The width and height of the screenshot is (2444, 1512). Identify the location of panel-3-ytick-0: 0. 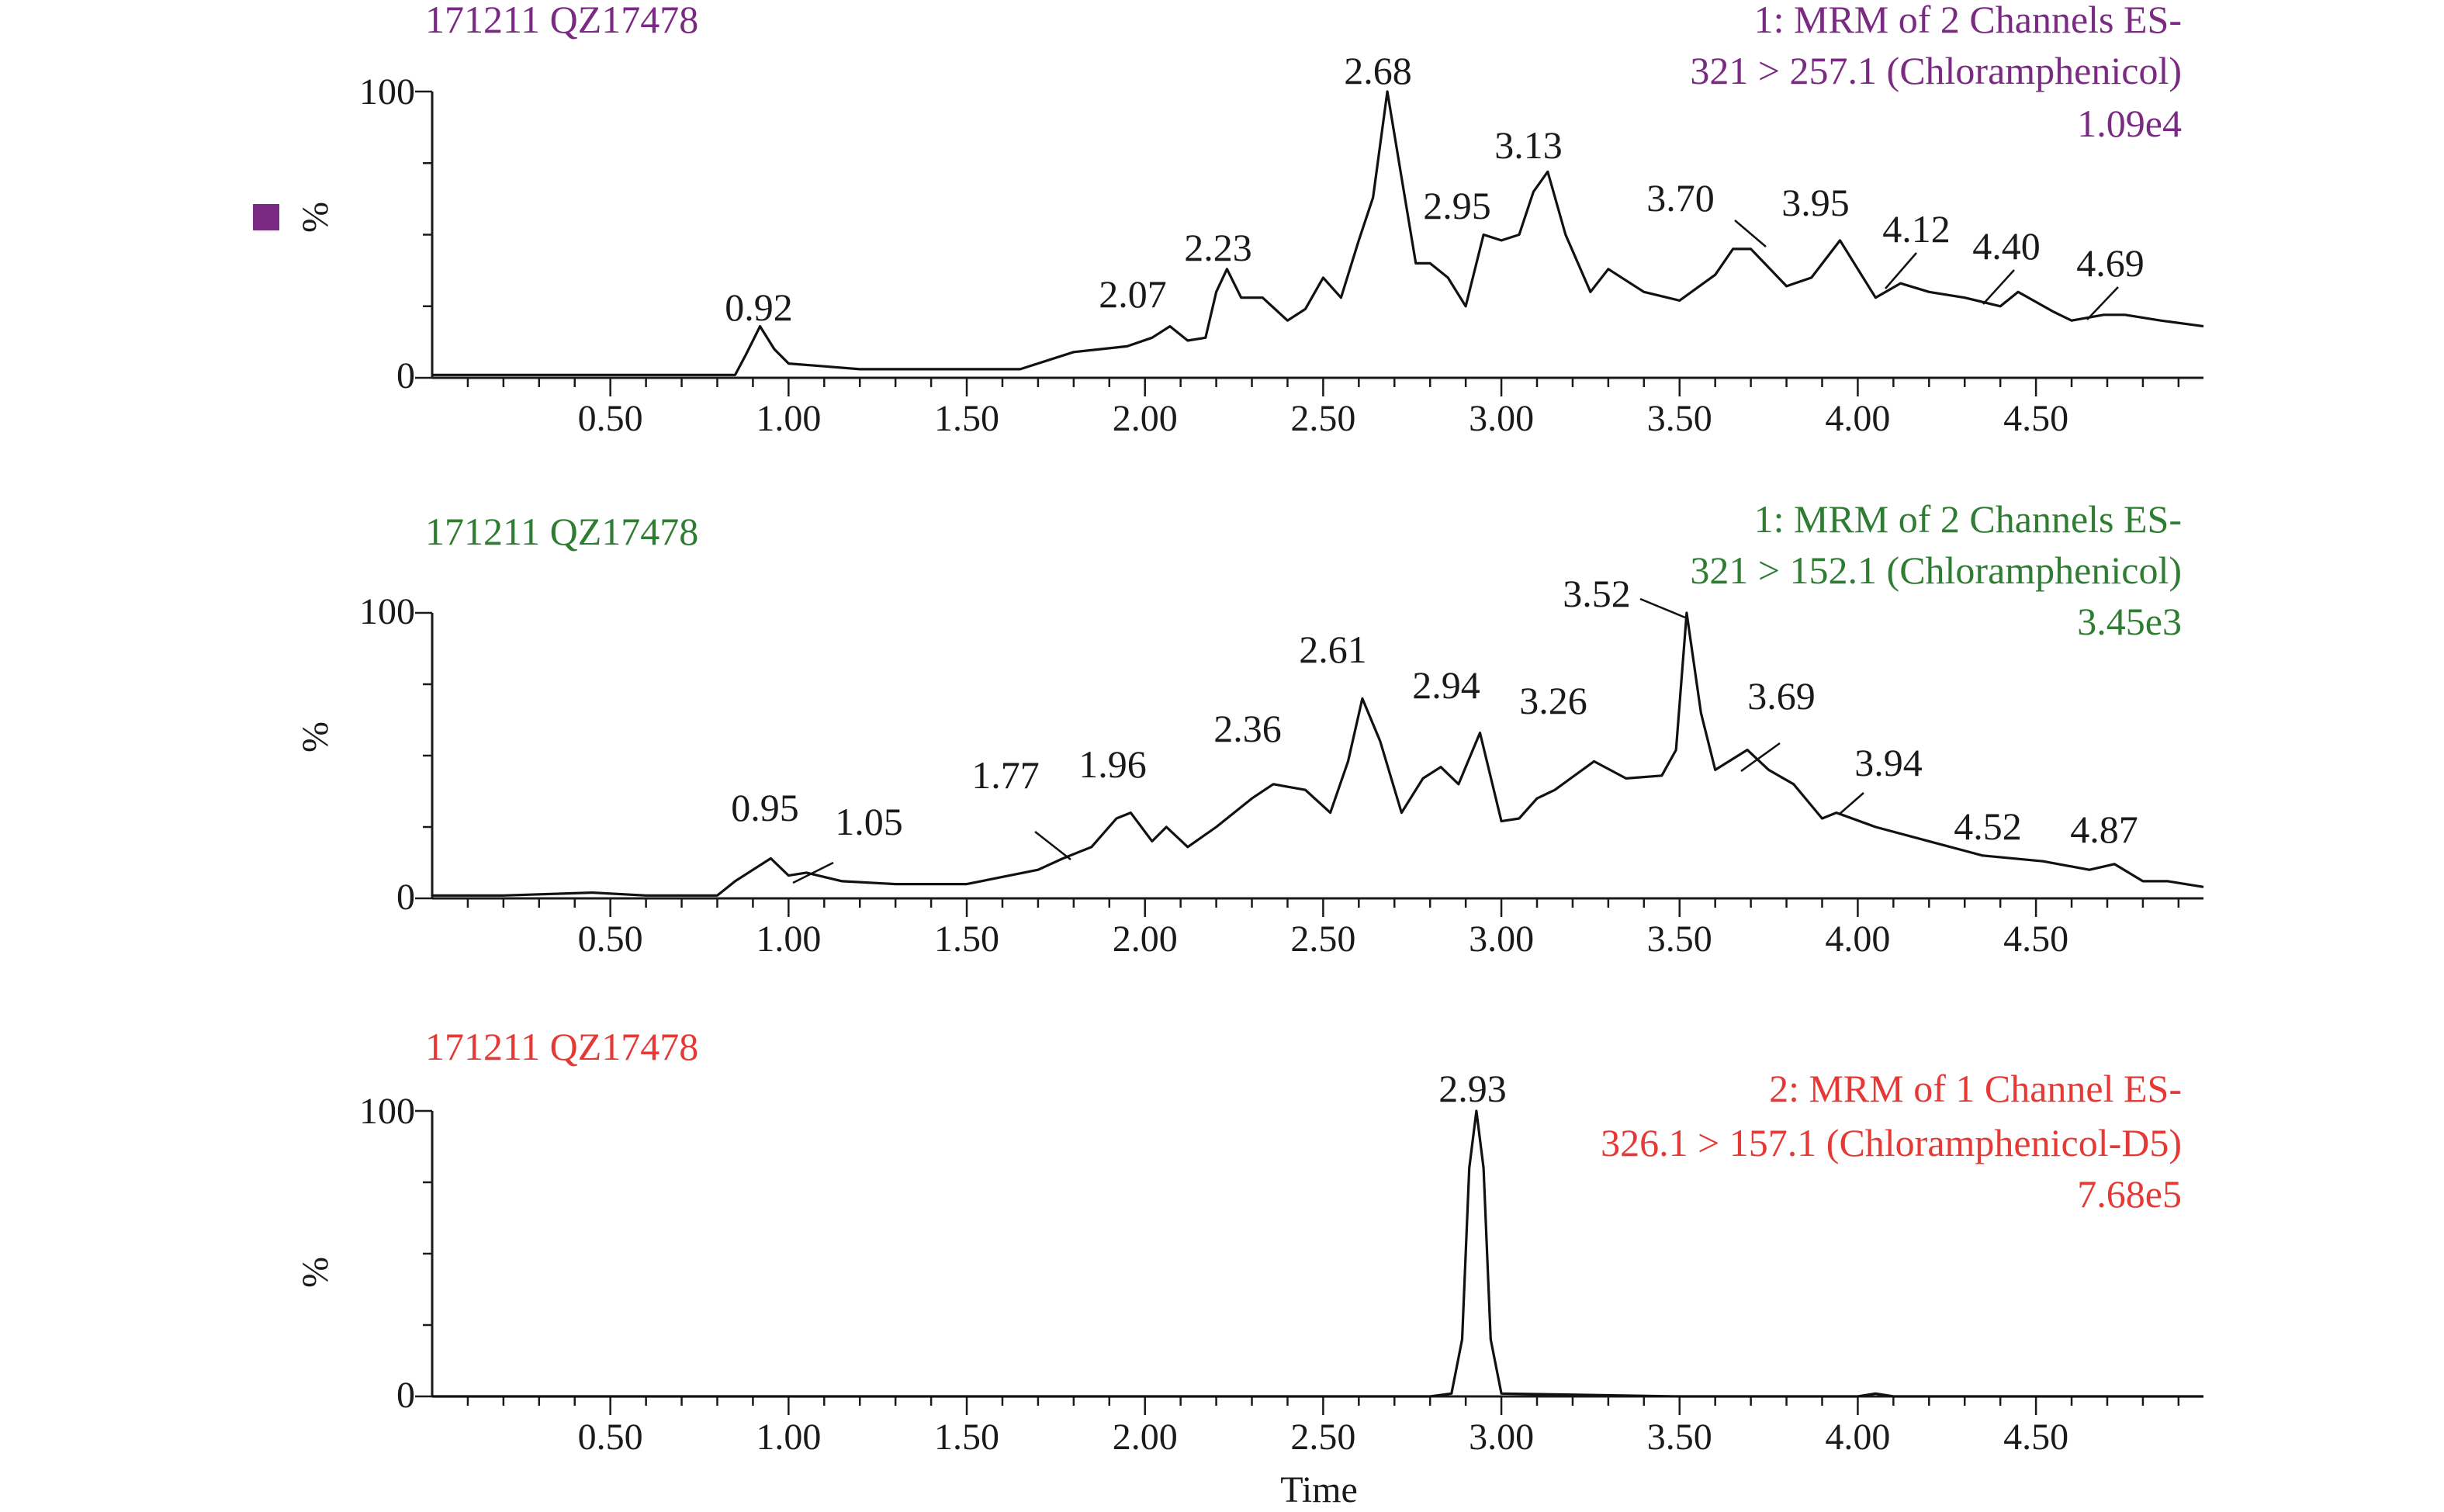
(405, 1395).